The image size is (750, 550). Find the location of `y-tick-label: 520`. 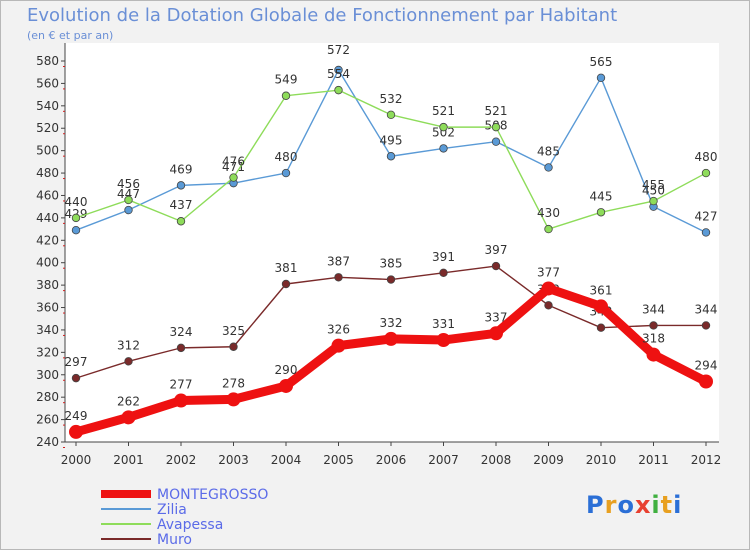

y-tick-label: 520 is located at coordinates (47, 128).